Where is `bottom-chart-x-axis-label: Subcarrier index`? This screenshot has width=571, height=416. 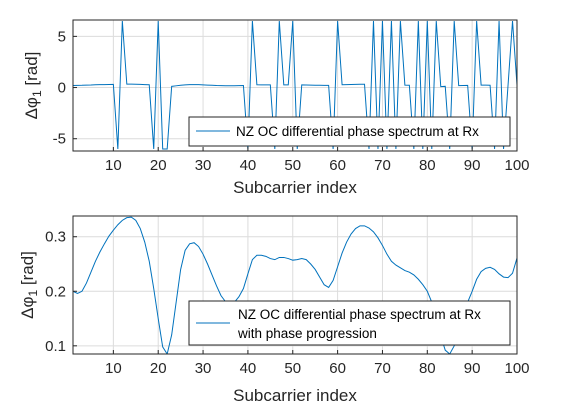
bottom-chart-x-axis-label: Subcarrier index is located at coordinates (295, 395).